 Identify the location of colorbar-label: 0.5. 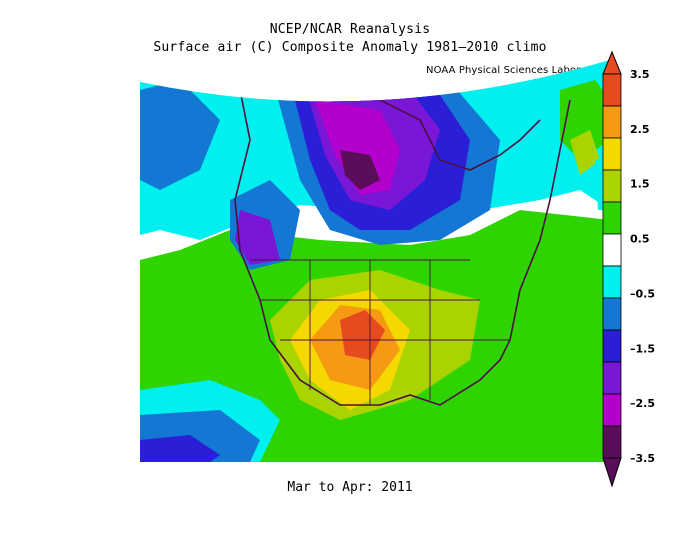
(640, 239).